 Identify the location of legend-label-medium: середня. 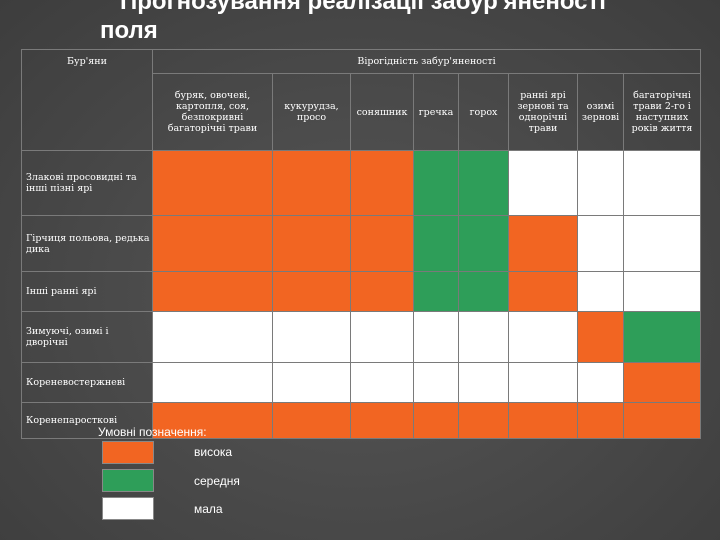
(217, 481).